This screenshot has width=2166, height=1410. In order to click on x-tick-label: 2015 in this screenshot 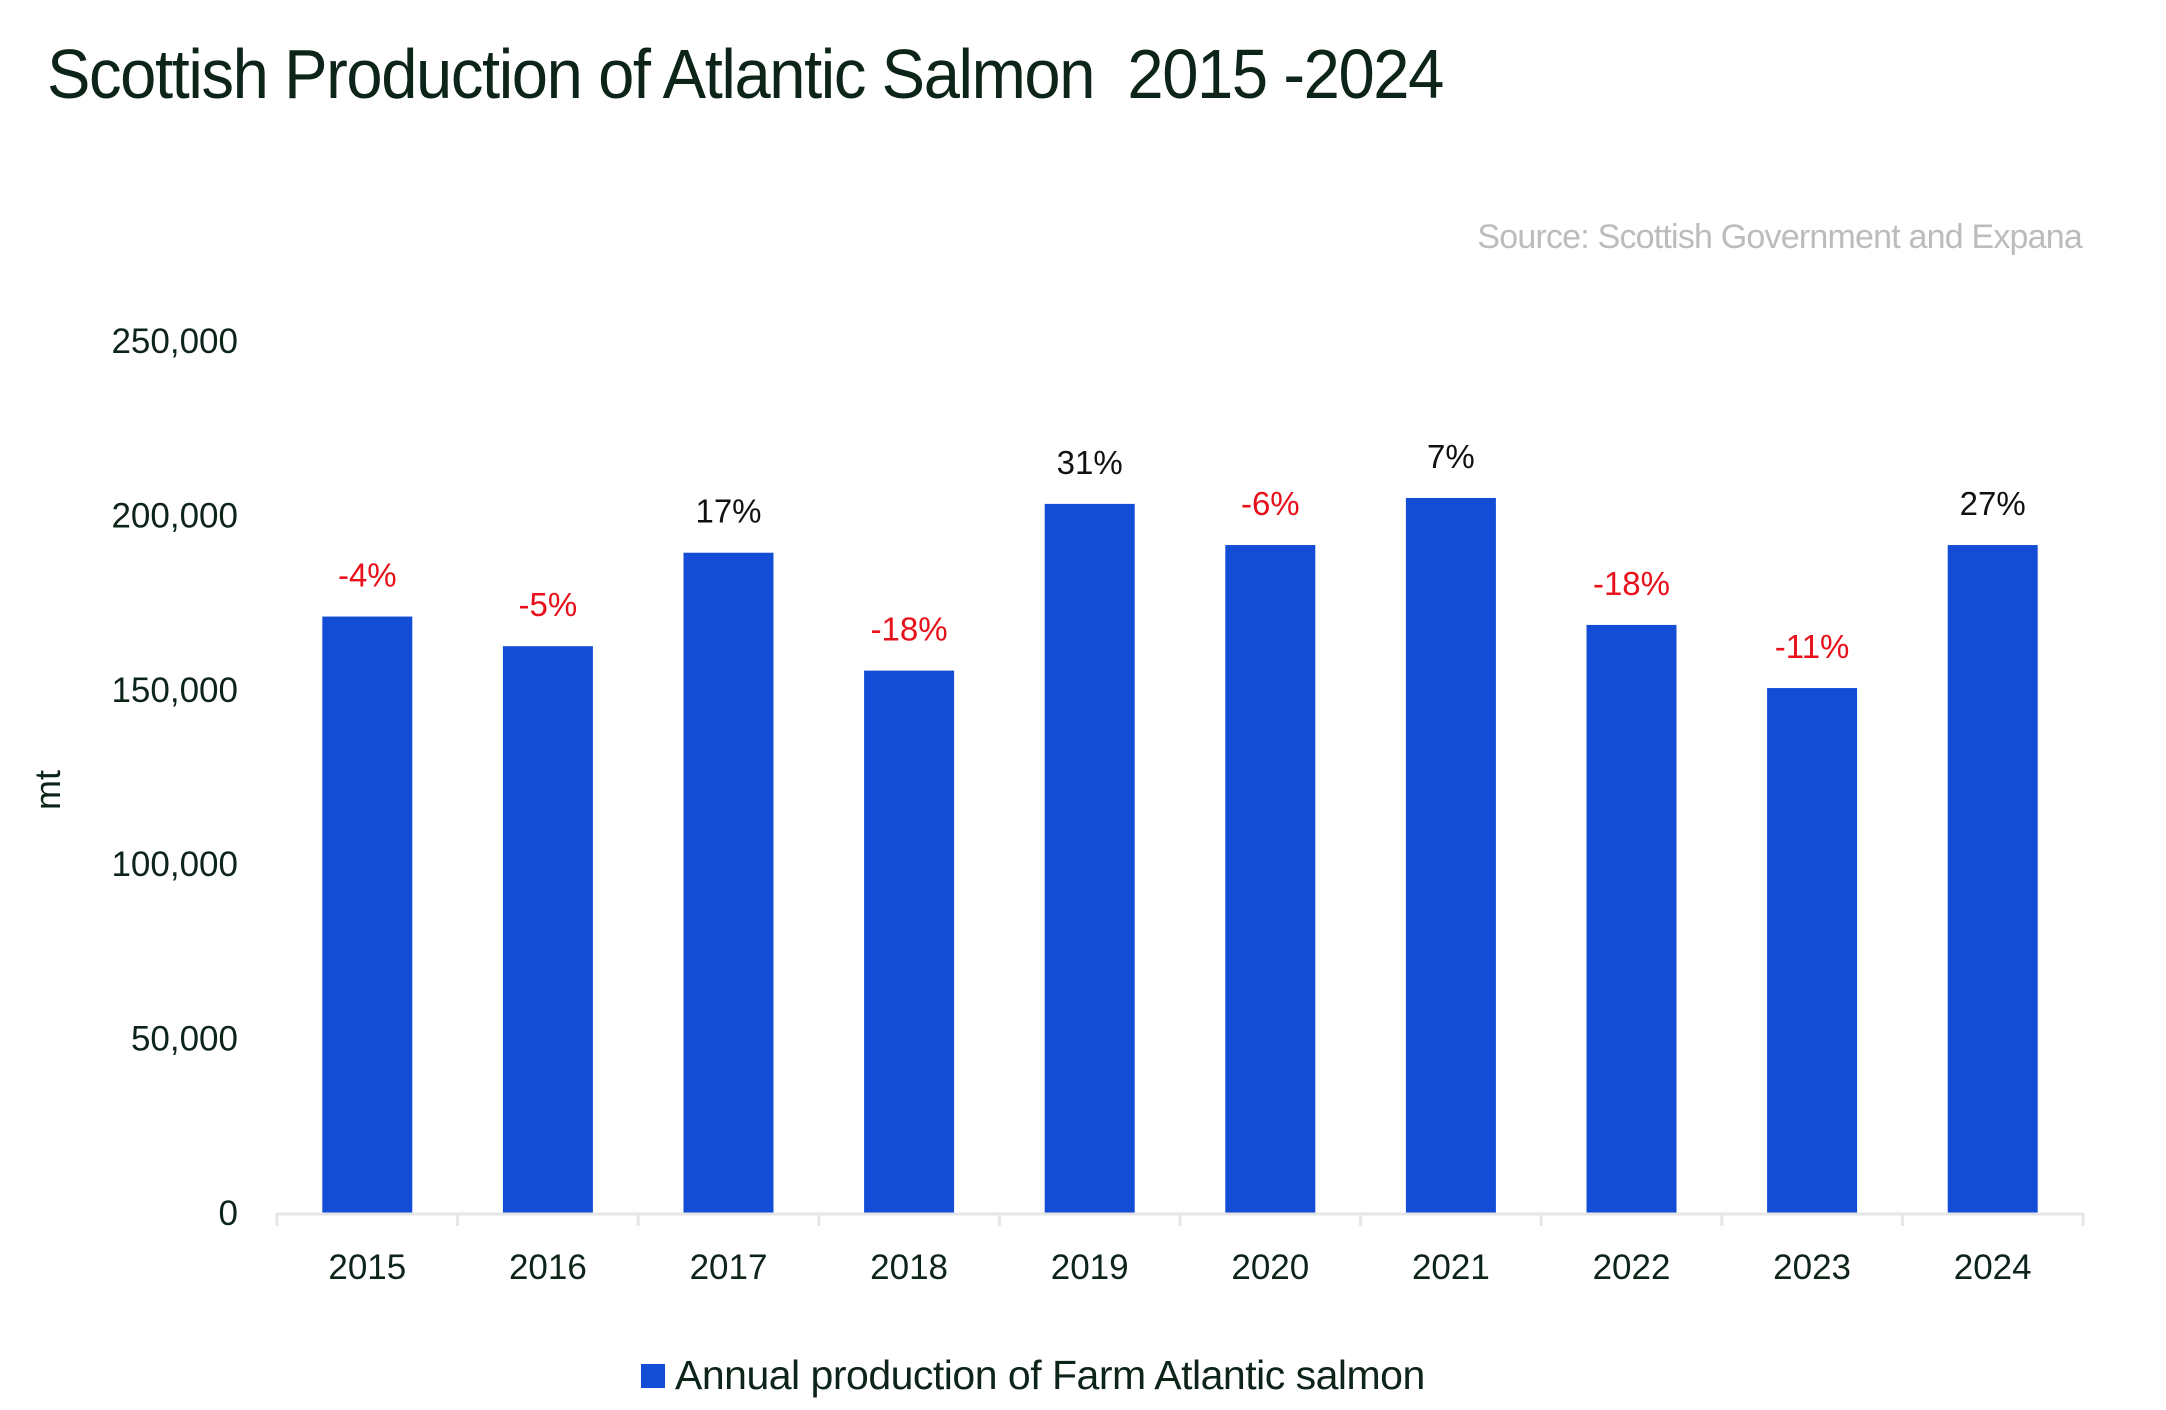, I will do `click(367, 1267)`.